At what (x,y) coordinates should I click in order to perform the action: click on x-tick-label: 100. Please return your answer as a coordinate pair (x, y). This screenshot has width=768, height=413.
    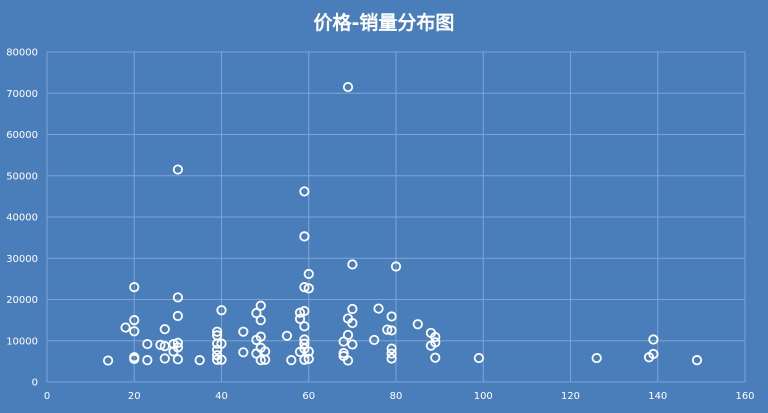
    Looking at the image, I should click on (483, 396).